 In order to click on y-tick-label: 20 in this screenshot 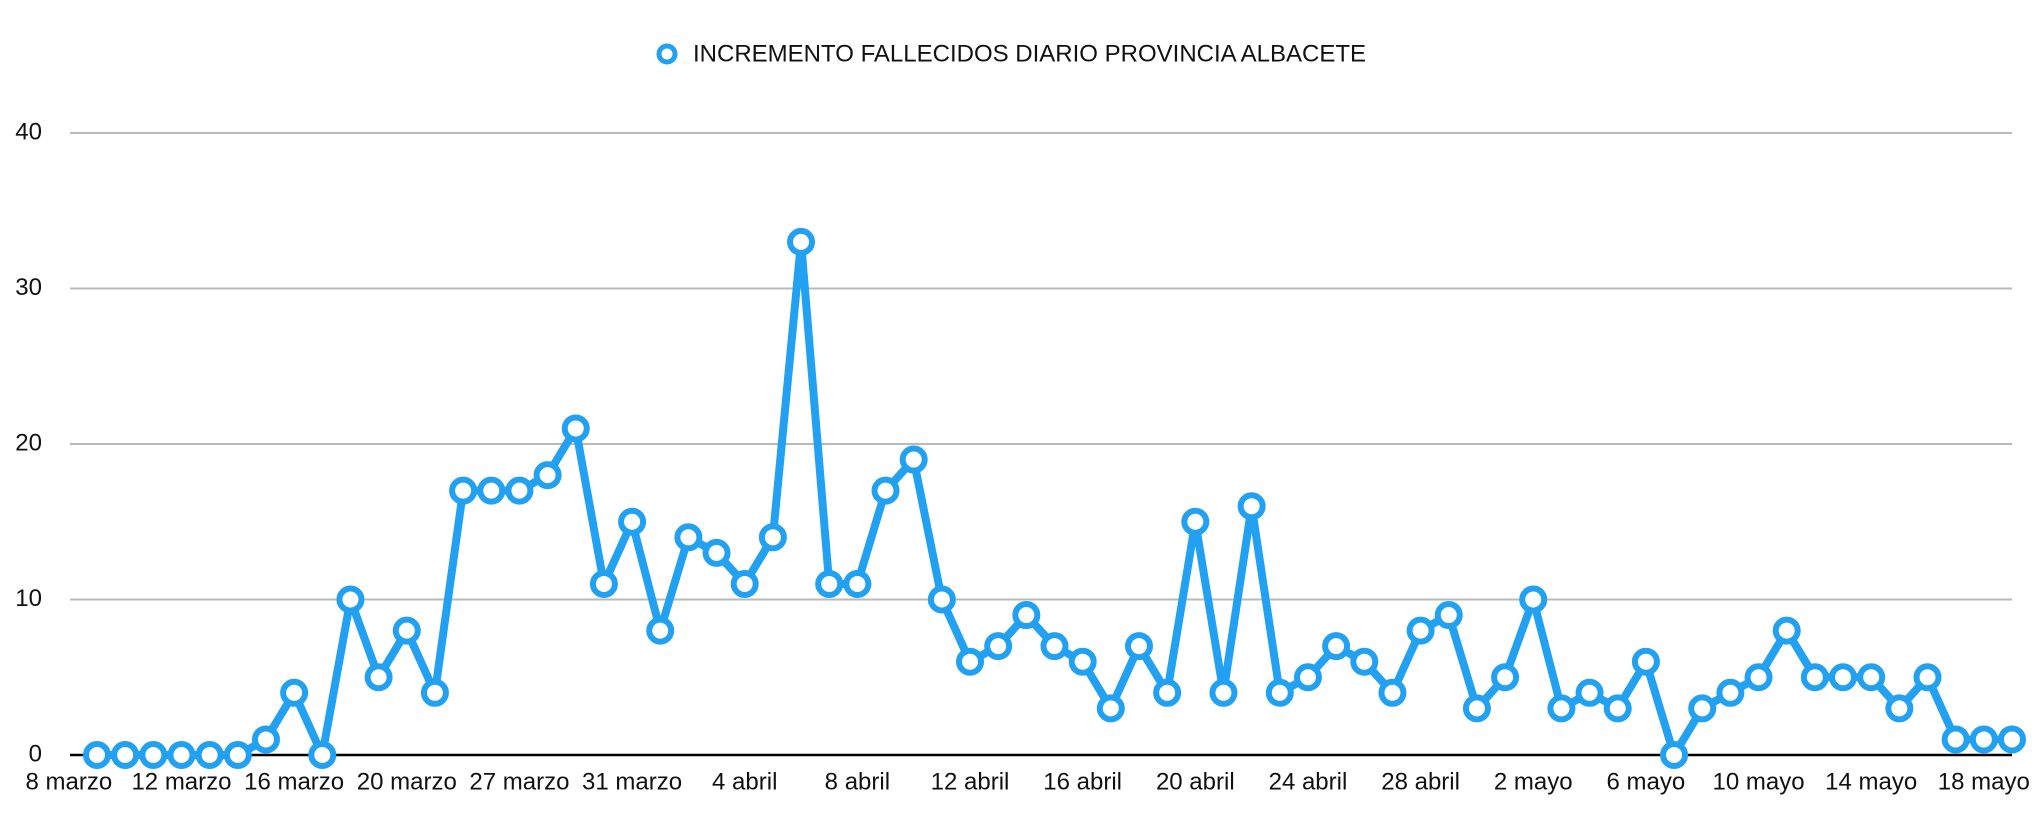, I will do `click(28, 442)`.